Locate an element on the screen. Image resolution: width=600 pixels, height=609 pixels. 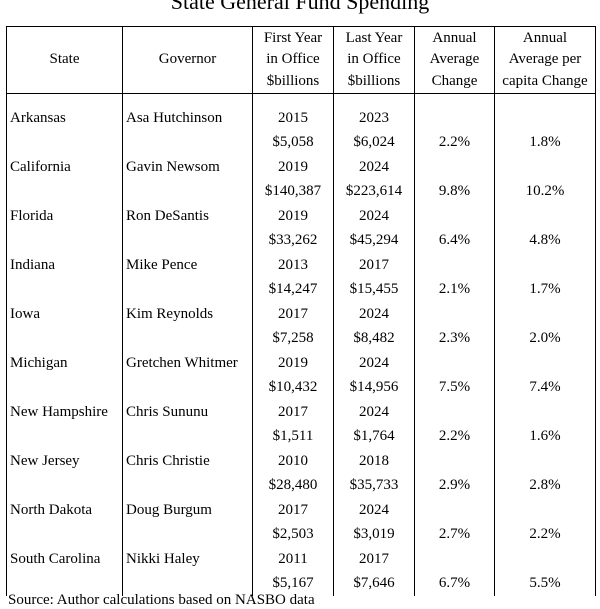
last-year-cell: 2024 $45,294 is located at coordinates (374, 228).